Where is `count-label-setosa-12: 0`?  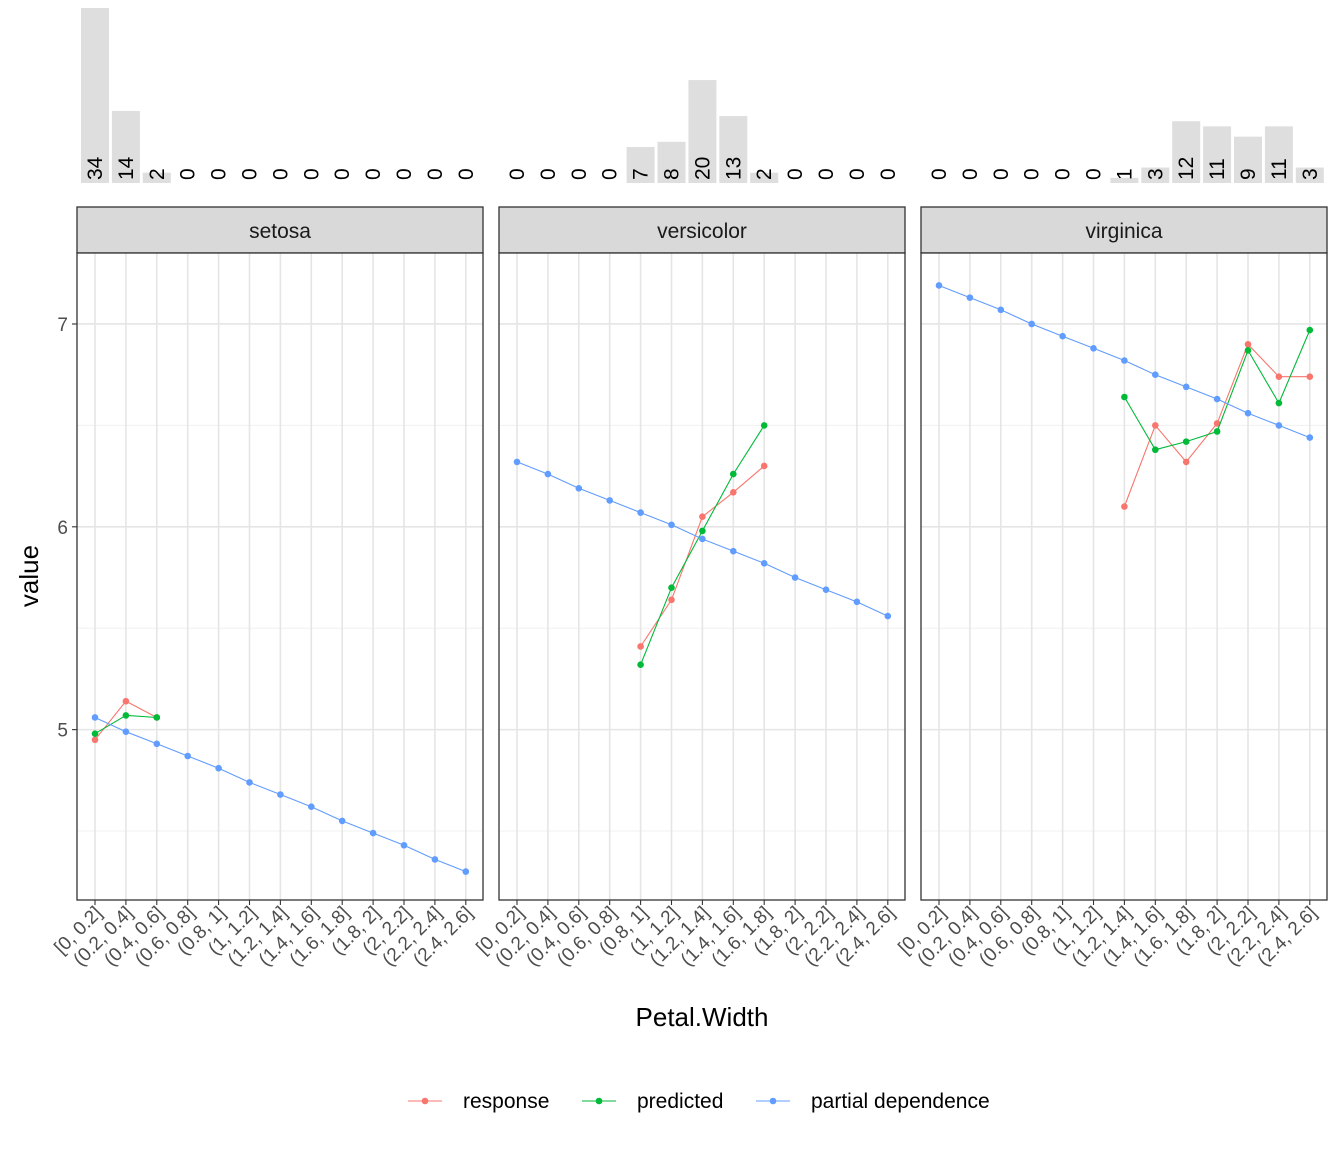 count-label-setosa-12: 0 is located at coordinates (466, 174).